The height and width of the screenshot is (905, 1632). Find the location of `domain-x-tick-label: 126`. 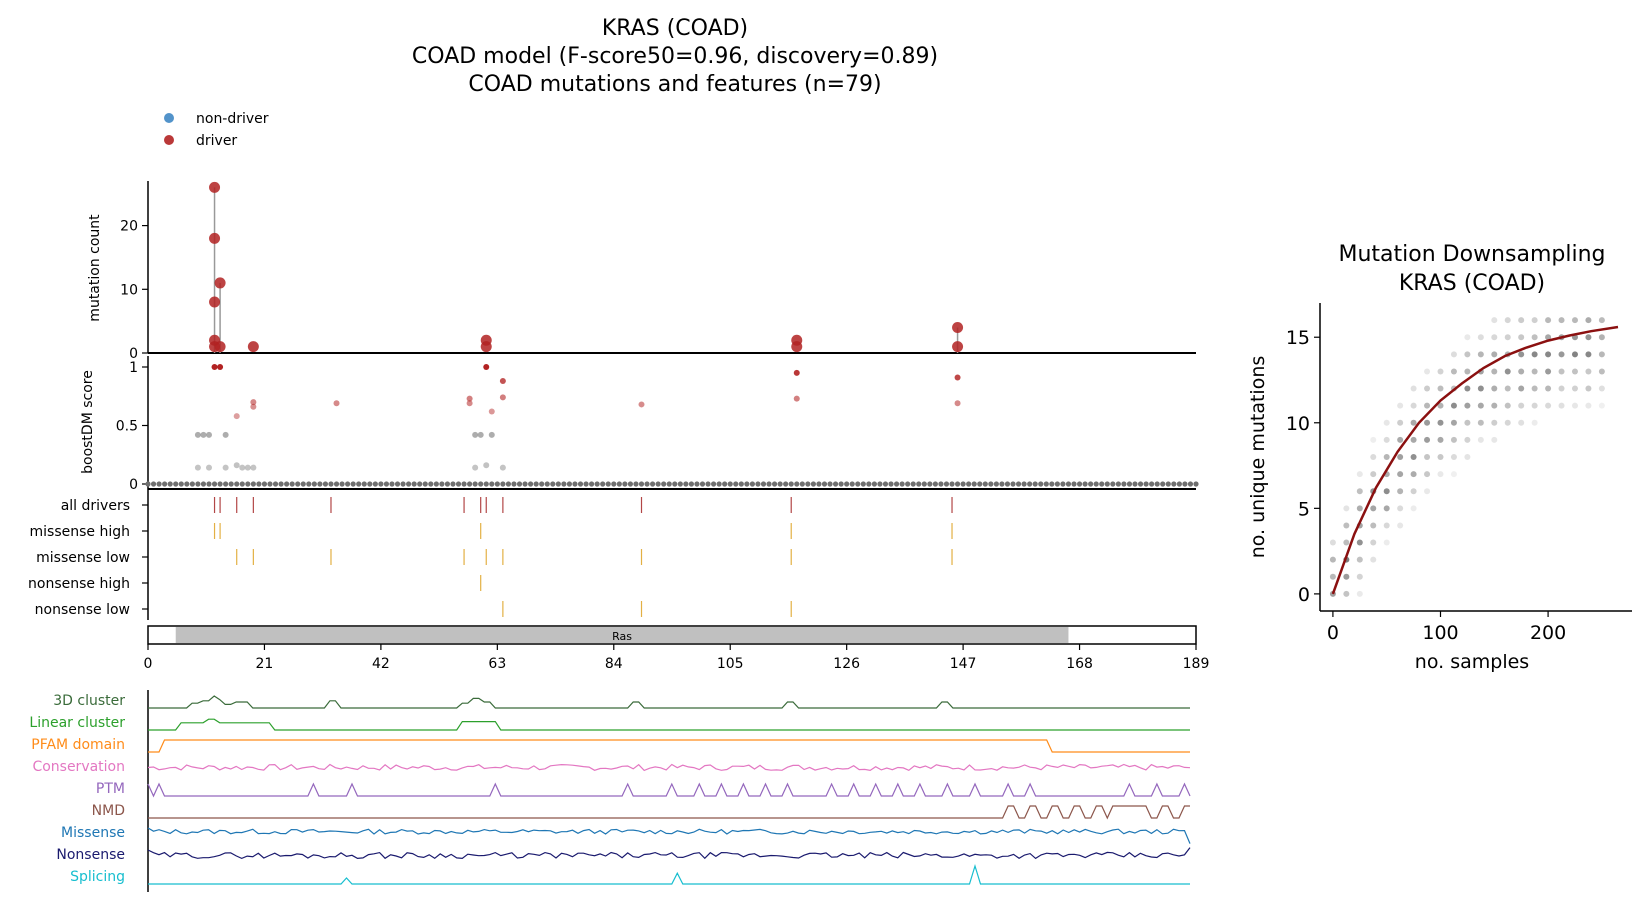

domain-x-tick-label: 126 is located at coordinates (846, 664).